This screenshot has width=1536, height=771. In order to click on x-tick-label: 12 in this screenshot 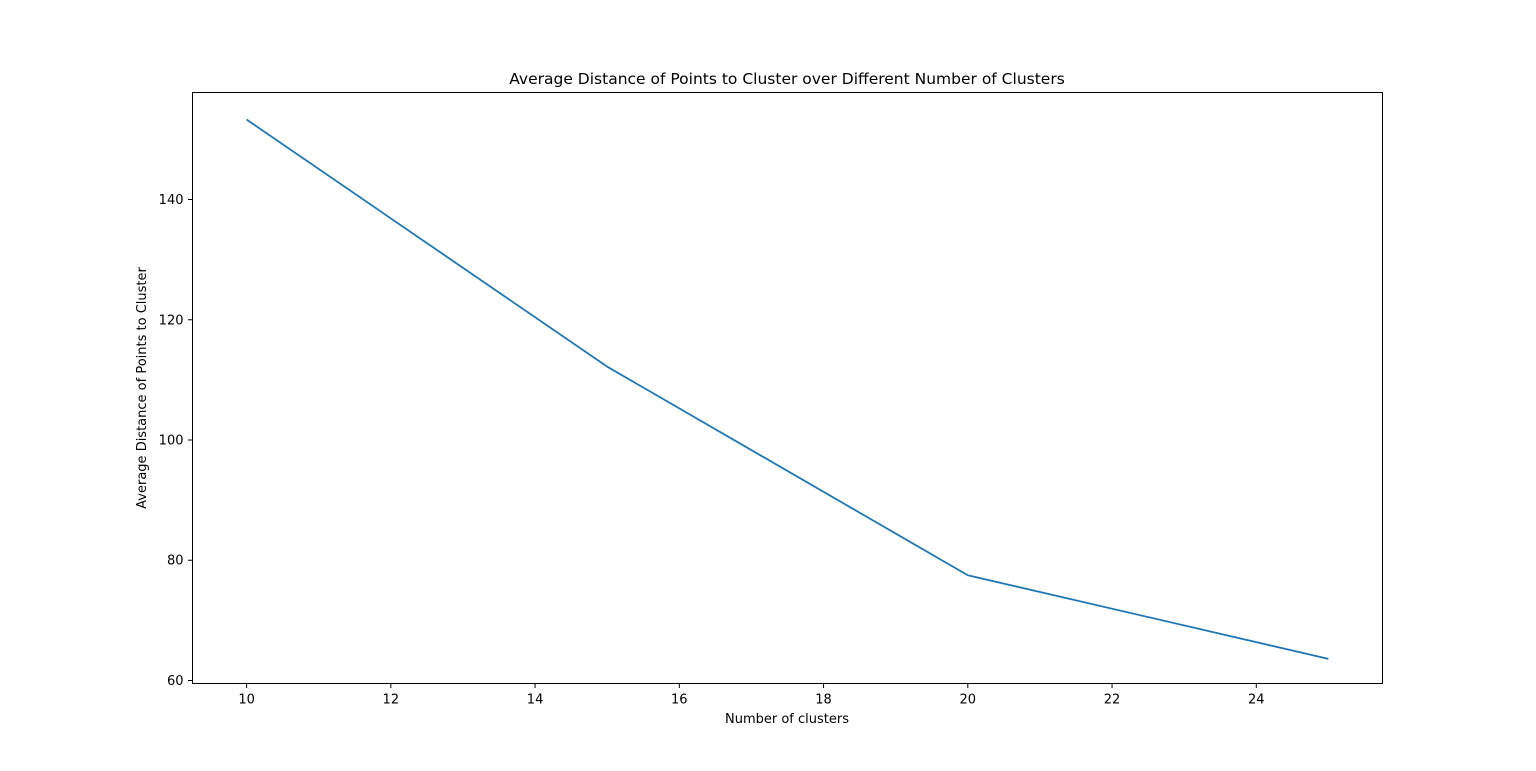, I will do `click(391, 700)`.